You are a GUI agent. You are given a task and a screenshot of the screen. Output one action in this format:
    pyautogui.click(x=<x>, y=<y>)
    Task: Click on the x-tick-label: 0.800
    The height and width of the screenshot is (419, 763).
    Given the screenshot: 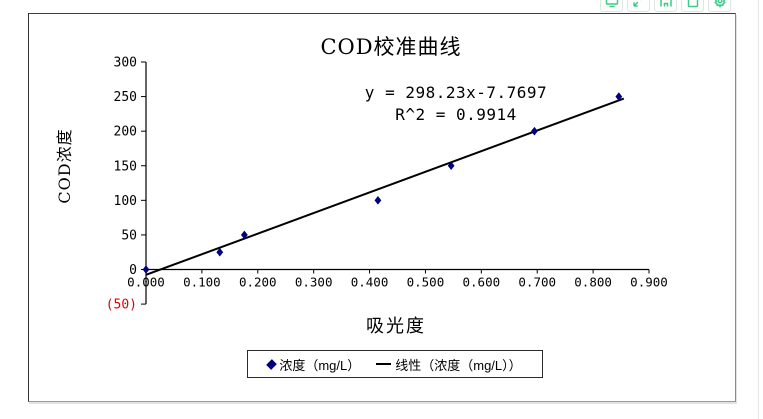 What is the action you would take?
    pyautogui.click(x=593, y=282)
    